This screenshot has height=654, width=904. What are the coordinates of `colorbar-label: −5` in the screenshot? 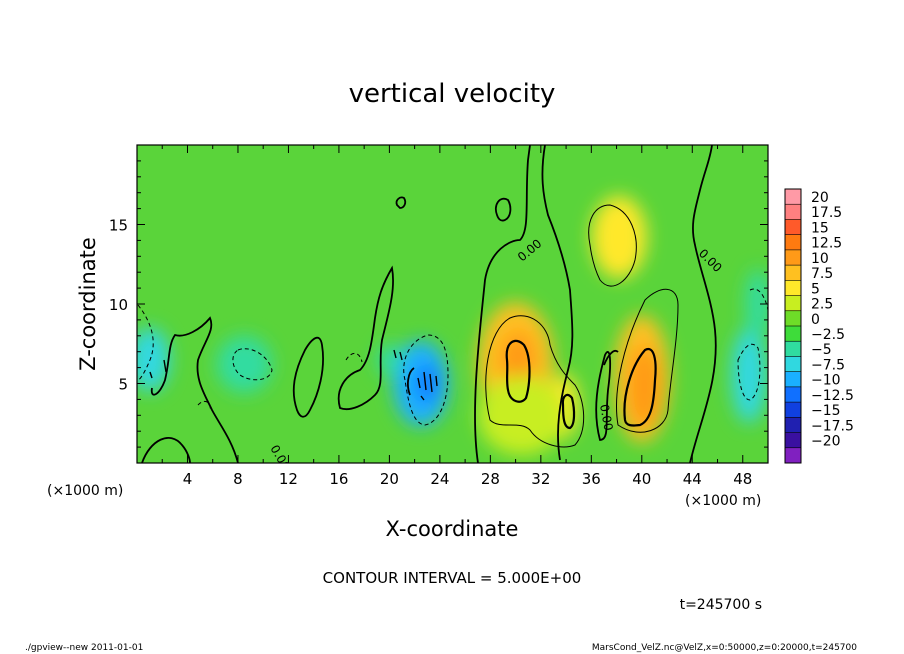 It's located at (821, 350).